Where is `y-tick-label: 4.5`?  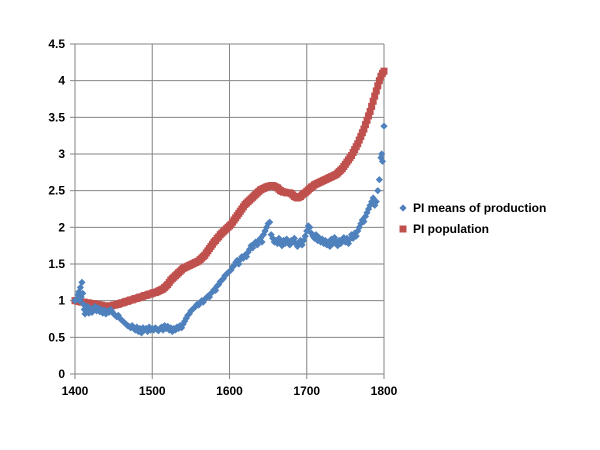 y-tick-label: 4.5 is located at coordinates (56, 44).